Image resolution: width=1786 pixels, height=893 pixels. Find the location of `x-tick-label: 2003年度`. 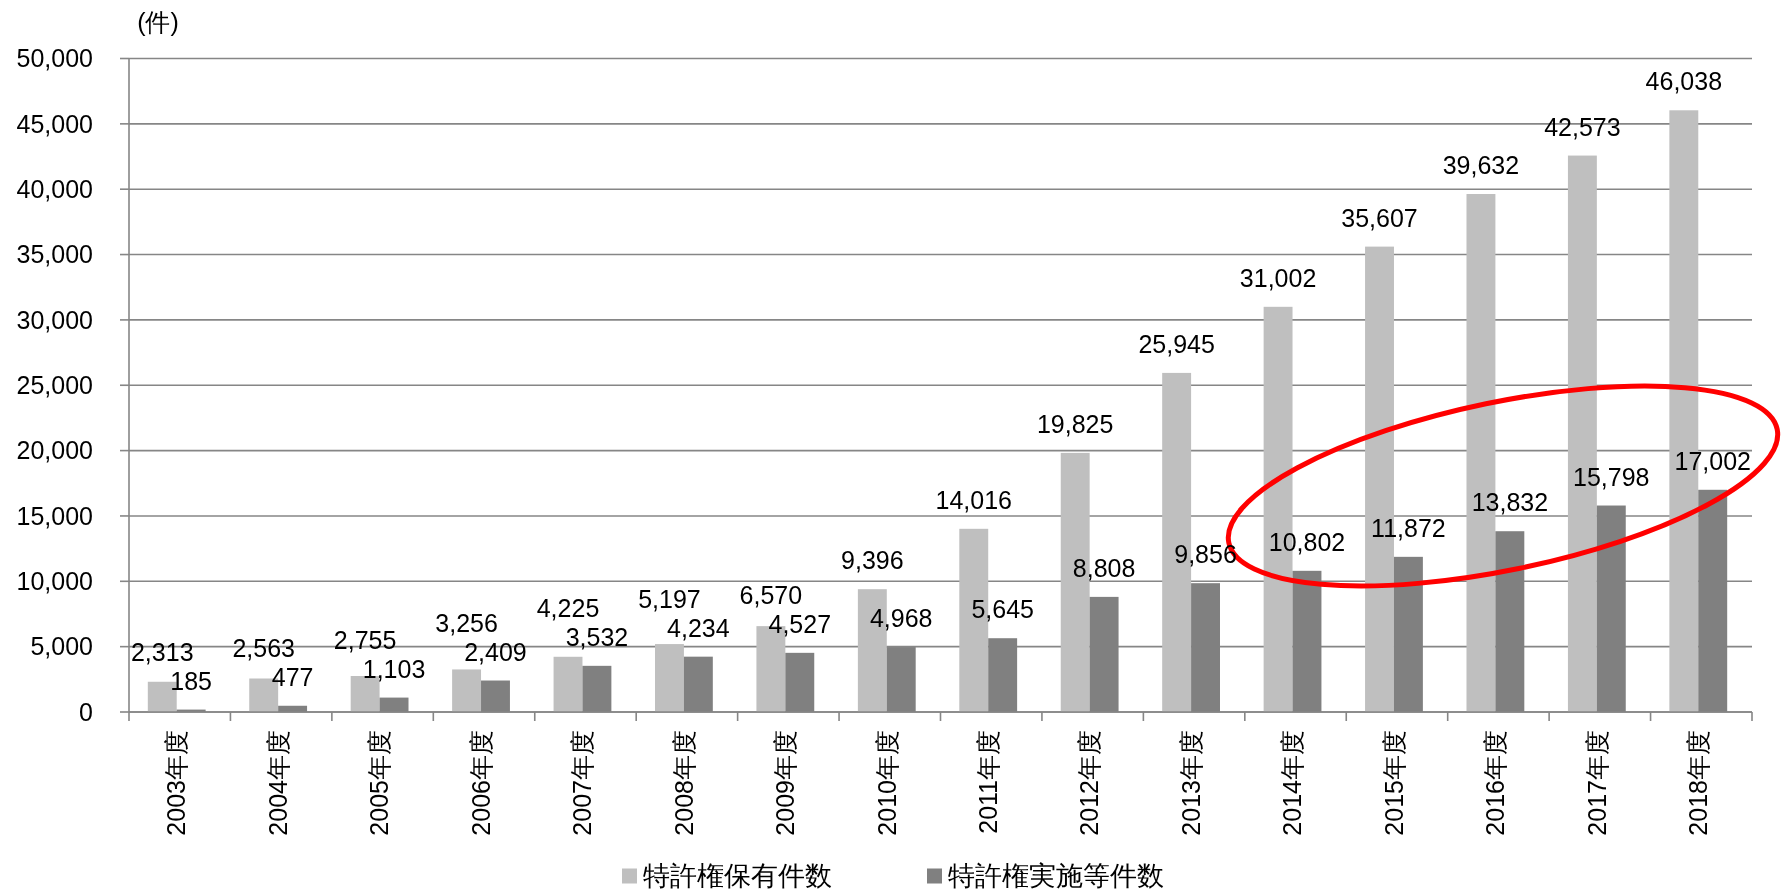

x-tick-label: 2003年度 is located at coordinates (176, 783).